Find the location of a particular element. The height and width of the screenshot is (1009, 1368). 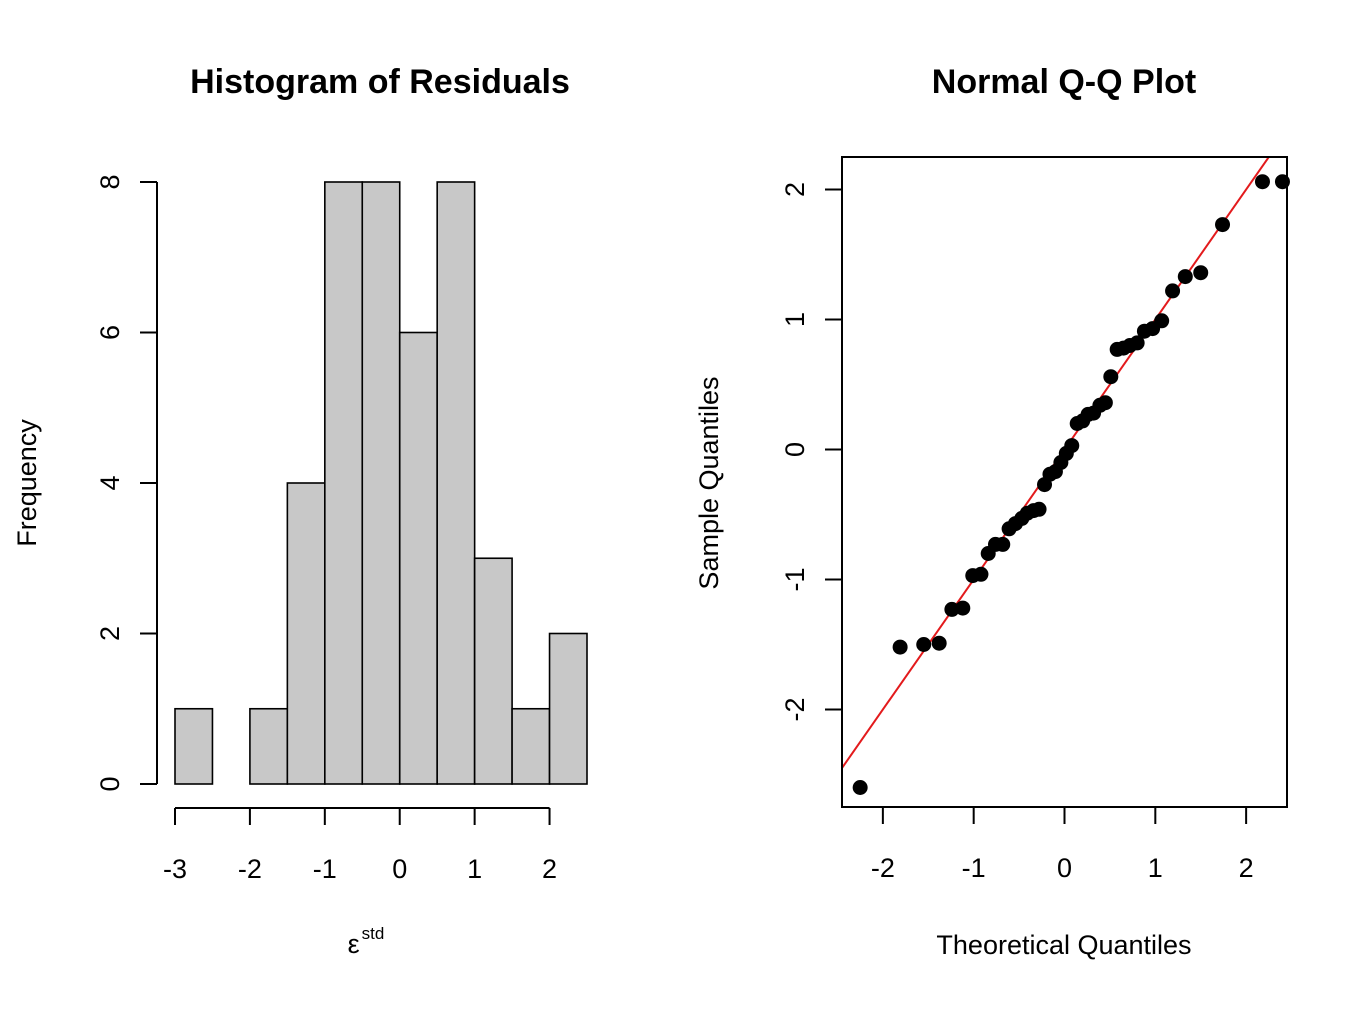

histogram-x-label: ε std is located at coordinates (366, 941).